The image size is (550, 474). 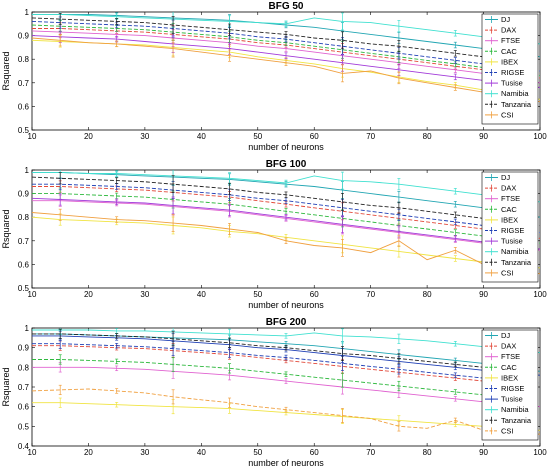 What do you see at coordinates (24, 446) in the screenshot?
I see `y-tick-label: 0.4` at bounding box center [24, 446].